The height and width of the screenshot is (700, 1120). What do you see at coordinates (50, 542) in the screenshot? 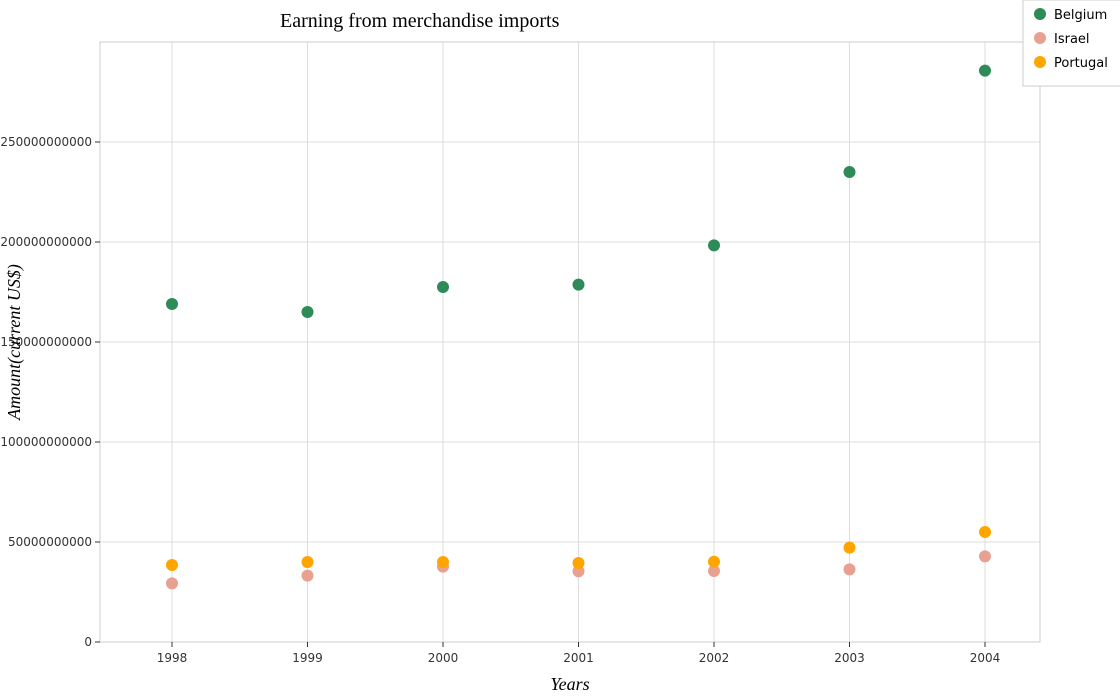
I see `y-tick-label: 50000000000` at bounding box center [50, 542].